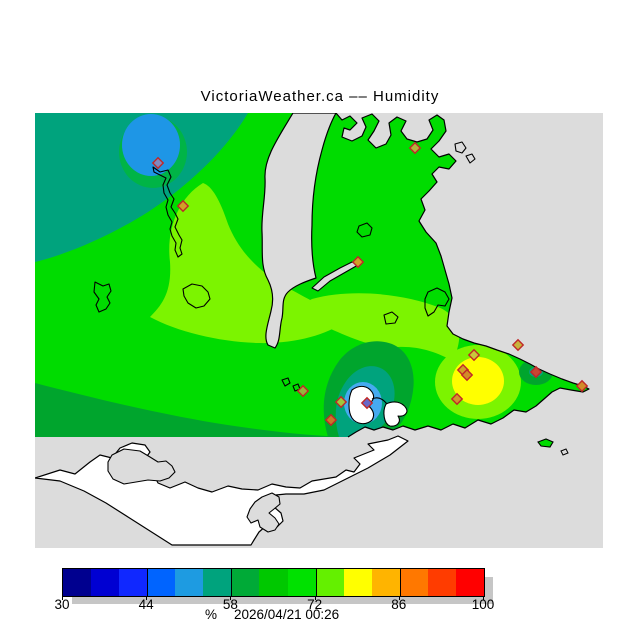  What do you see at coordinates (364, 230) in the screenshot?
I see `elk-lake-outline` at bounding box center [364, 230].